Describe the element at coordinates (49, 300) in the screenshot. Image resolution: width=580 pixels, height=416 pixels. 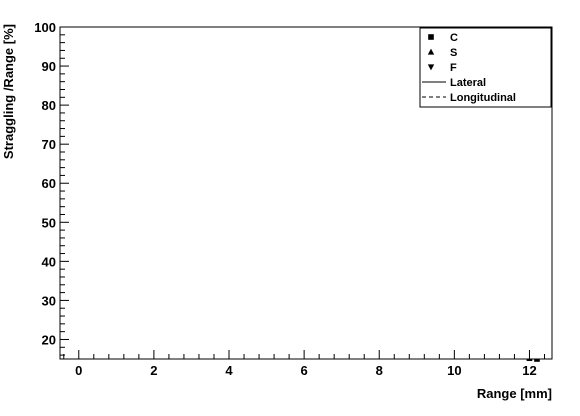
I see `y-tick-label: 30` at that location.